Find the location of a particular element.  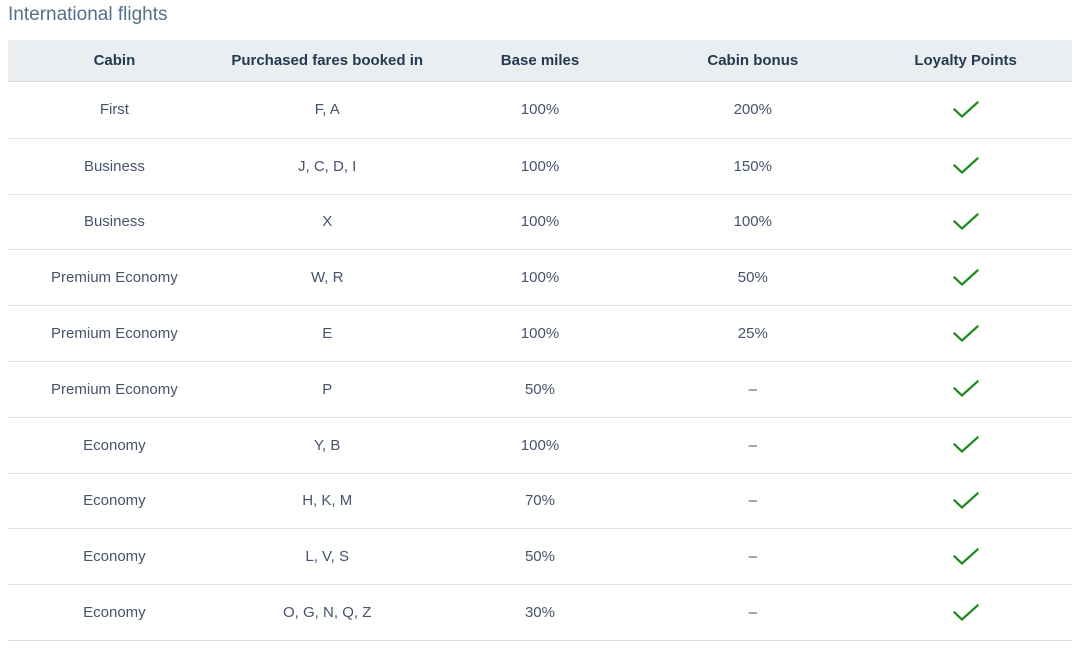

table-row: Premium Economy E 100% 25% is located at coordinates (540, 333).